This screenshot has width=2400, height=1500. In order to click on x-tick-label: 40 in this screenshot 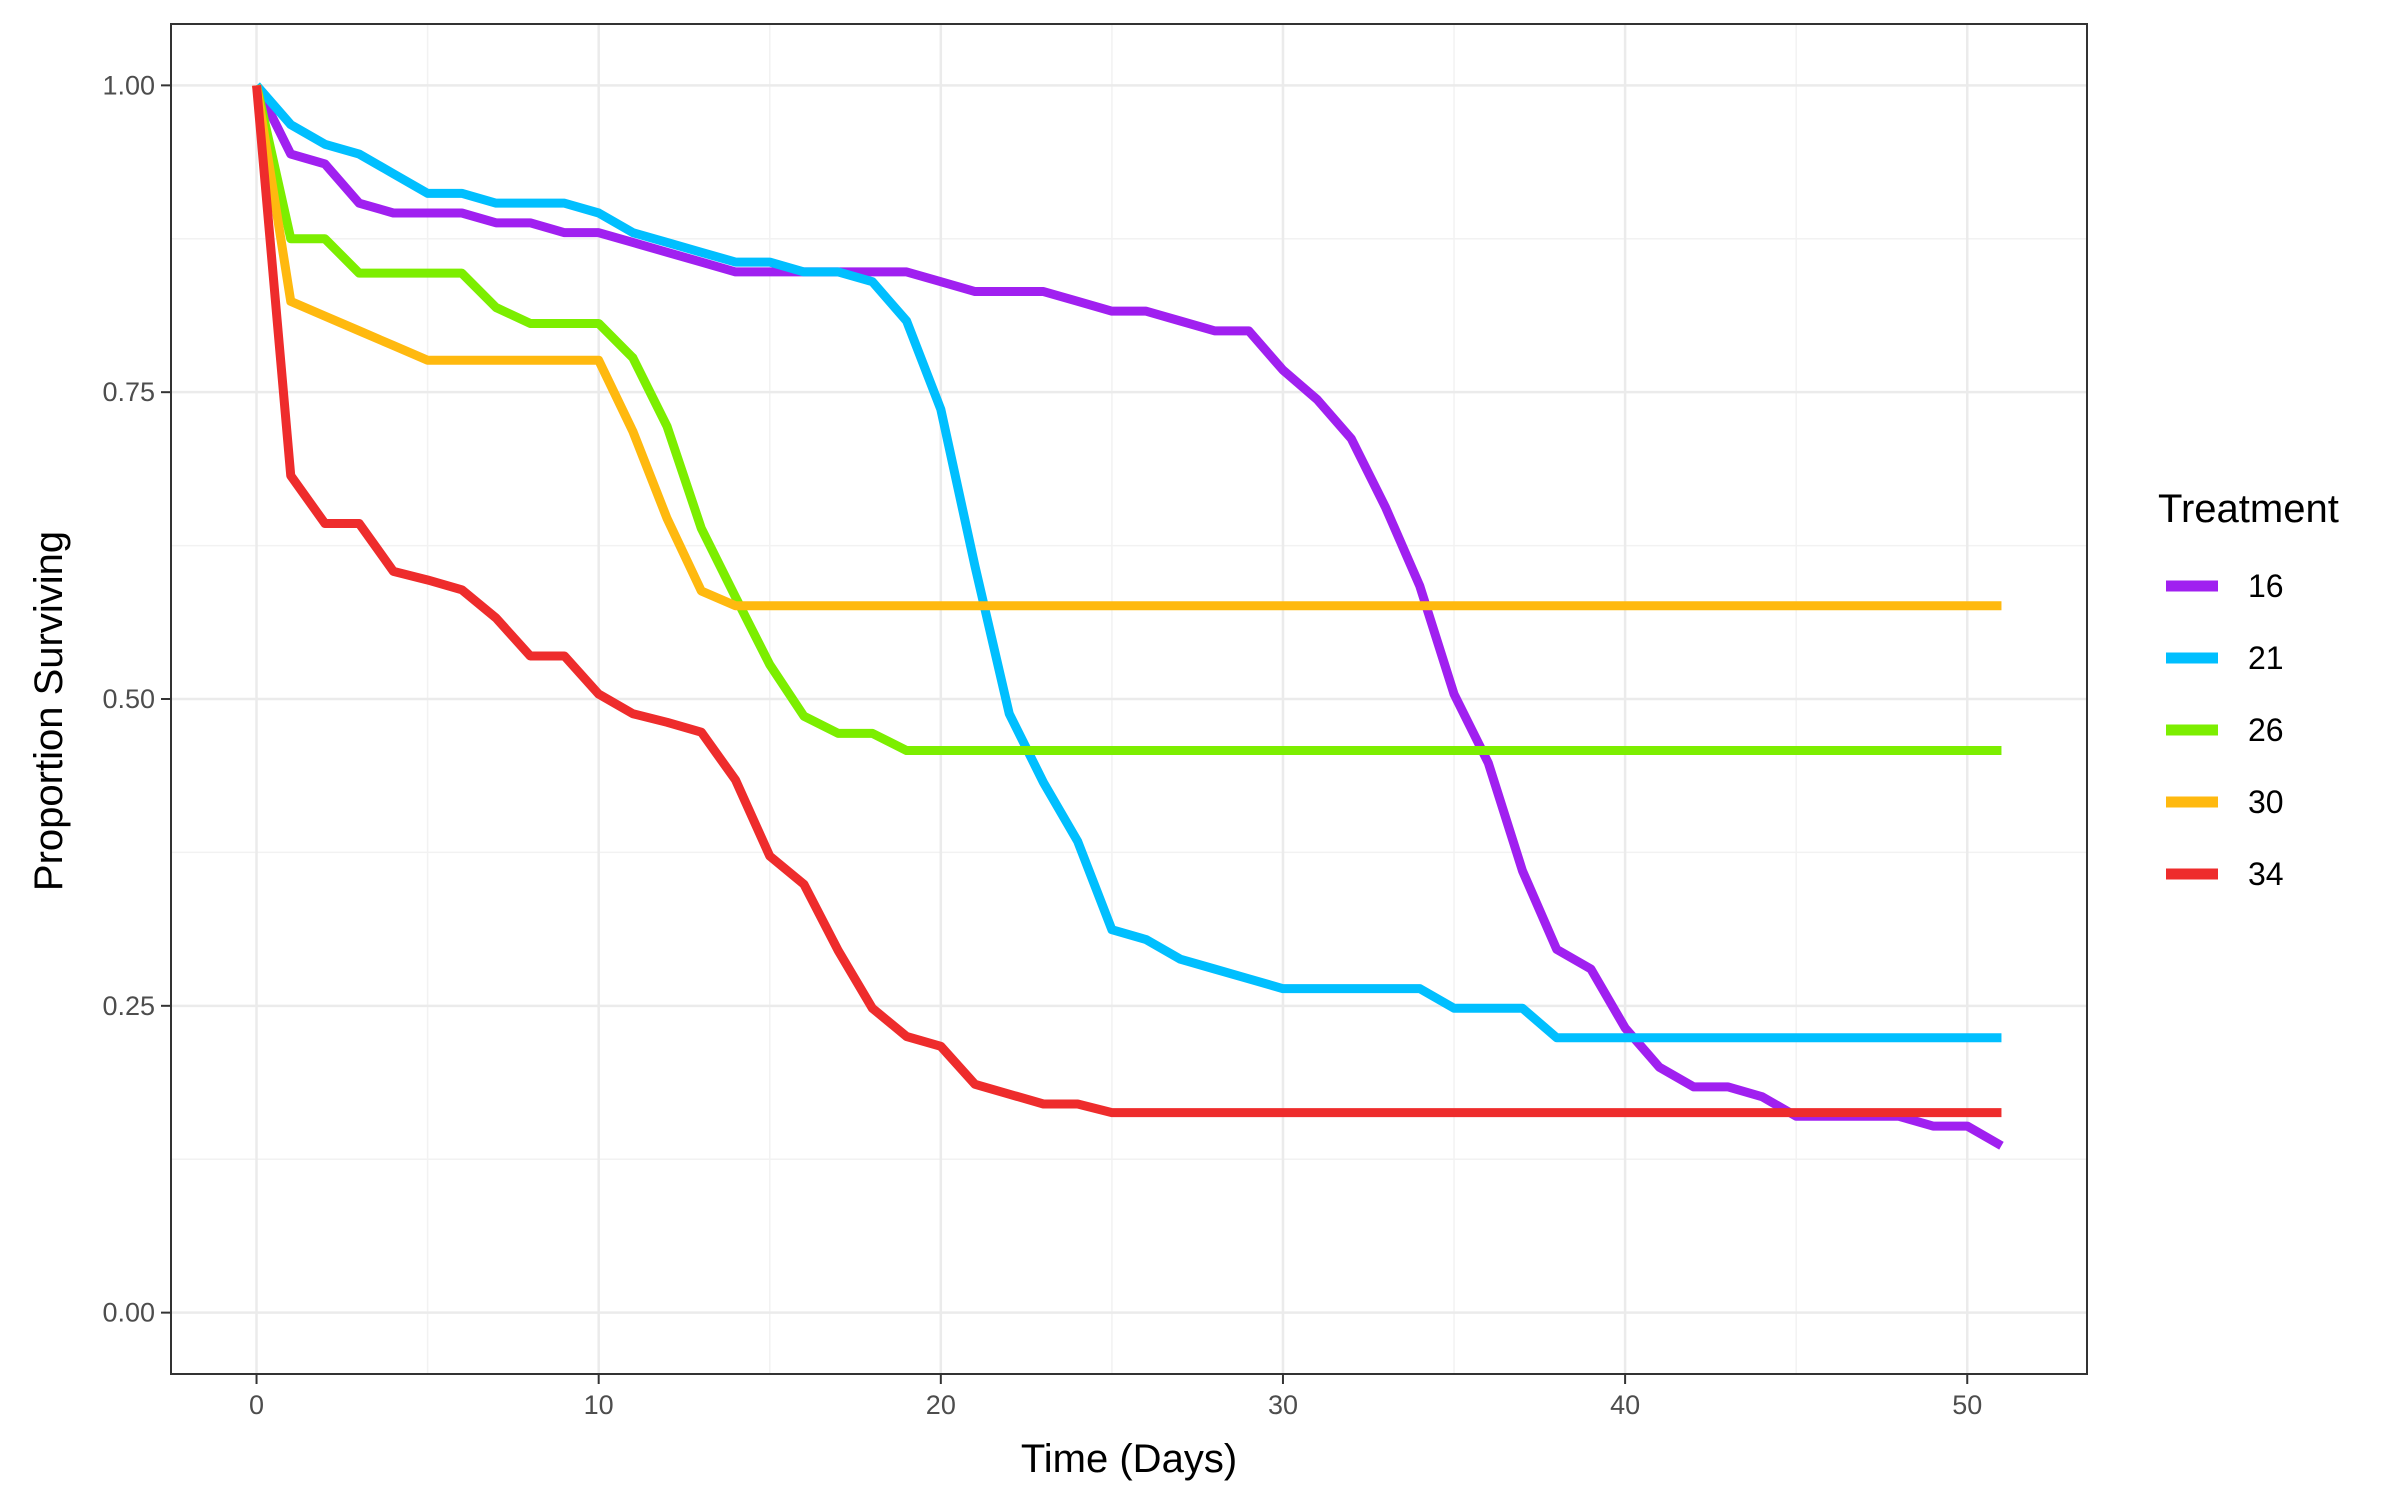, I will do `click(1625, 1405)`.